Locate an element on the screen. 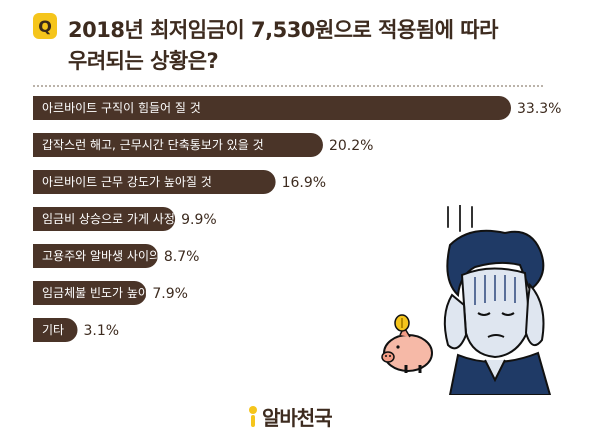 This screenshot has height=445, width=598. bar-4-left-edge is located at coordinates (45, 219).